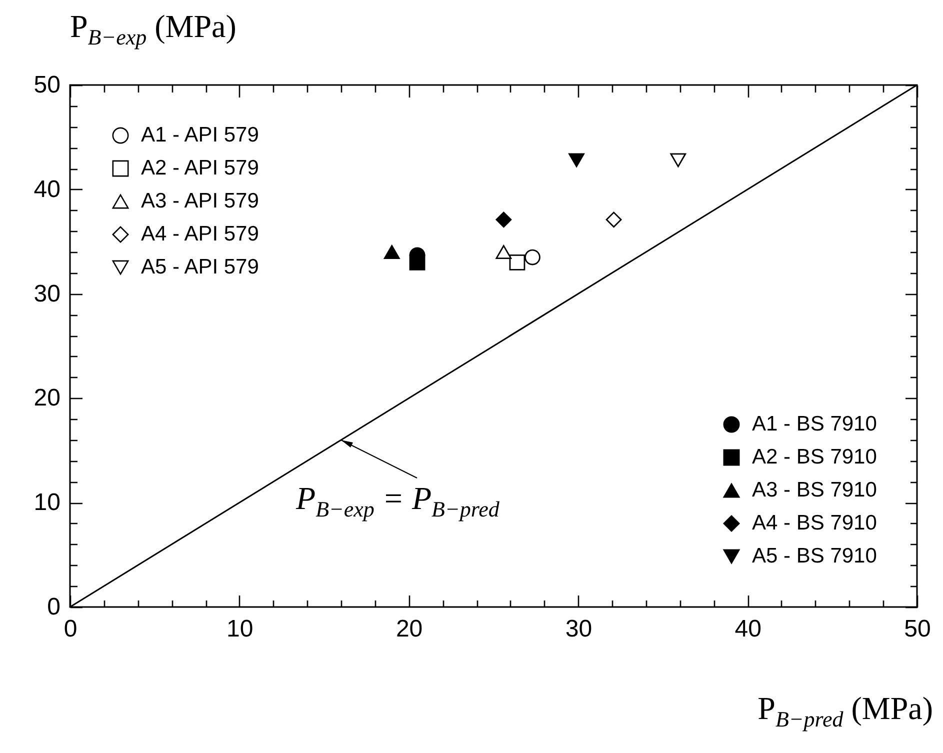 The width and height of the screenshot is (943, 753). Describe the element at coordinates (200, 201) in the screenshot. I see `legend-label: A3 - API 579` at that location.